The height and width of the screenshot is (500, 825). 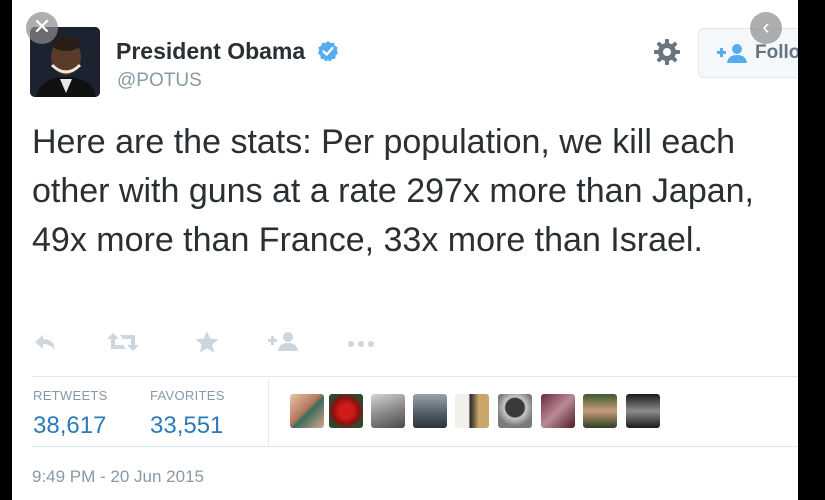 What do you see at coordinates (70, 425) in the screenshot?
I see `retweets-count: 38,617` at bounding box center [70, 425].